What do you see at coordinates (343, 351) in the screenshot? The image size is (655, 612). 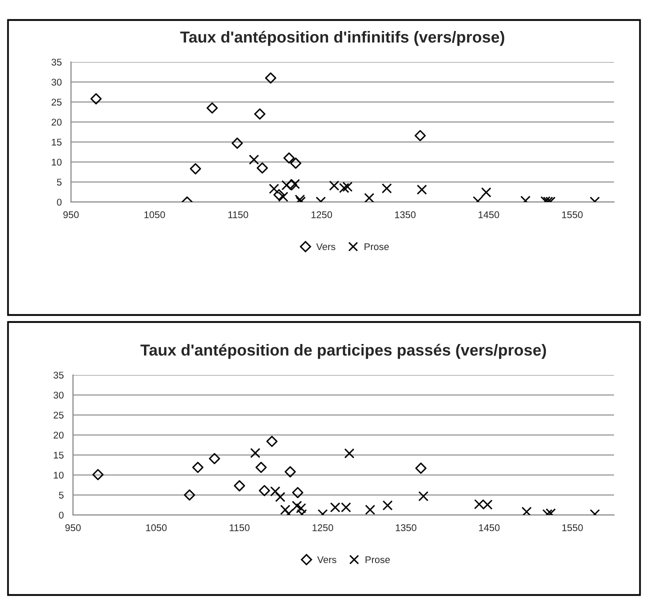 I see `chart-title: Taux d'antéposition de participes passés (vers/prose)` at bounding box center [343, 351].